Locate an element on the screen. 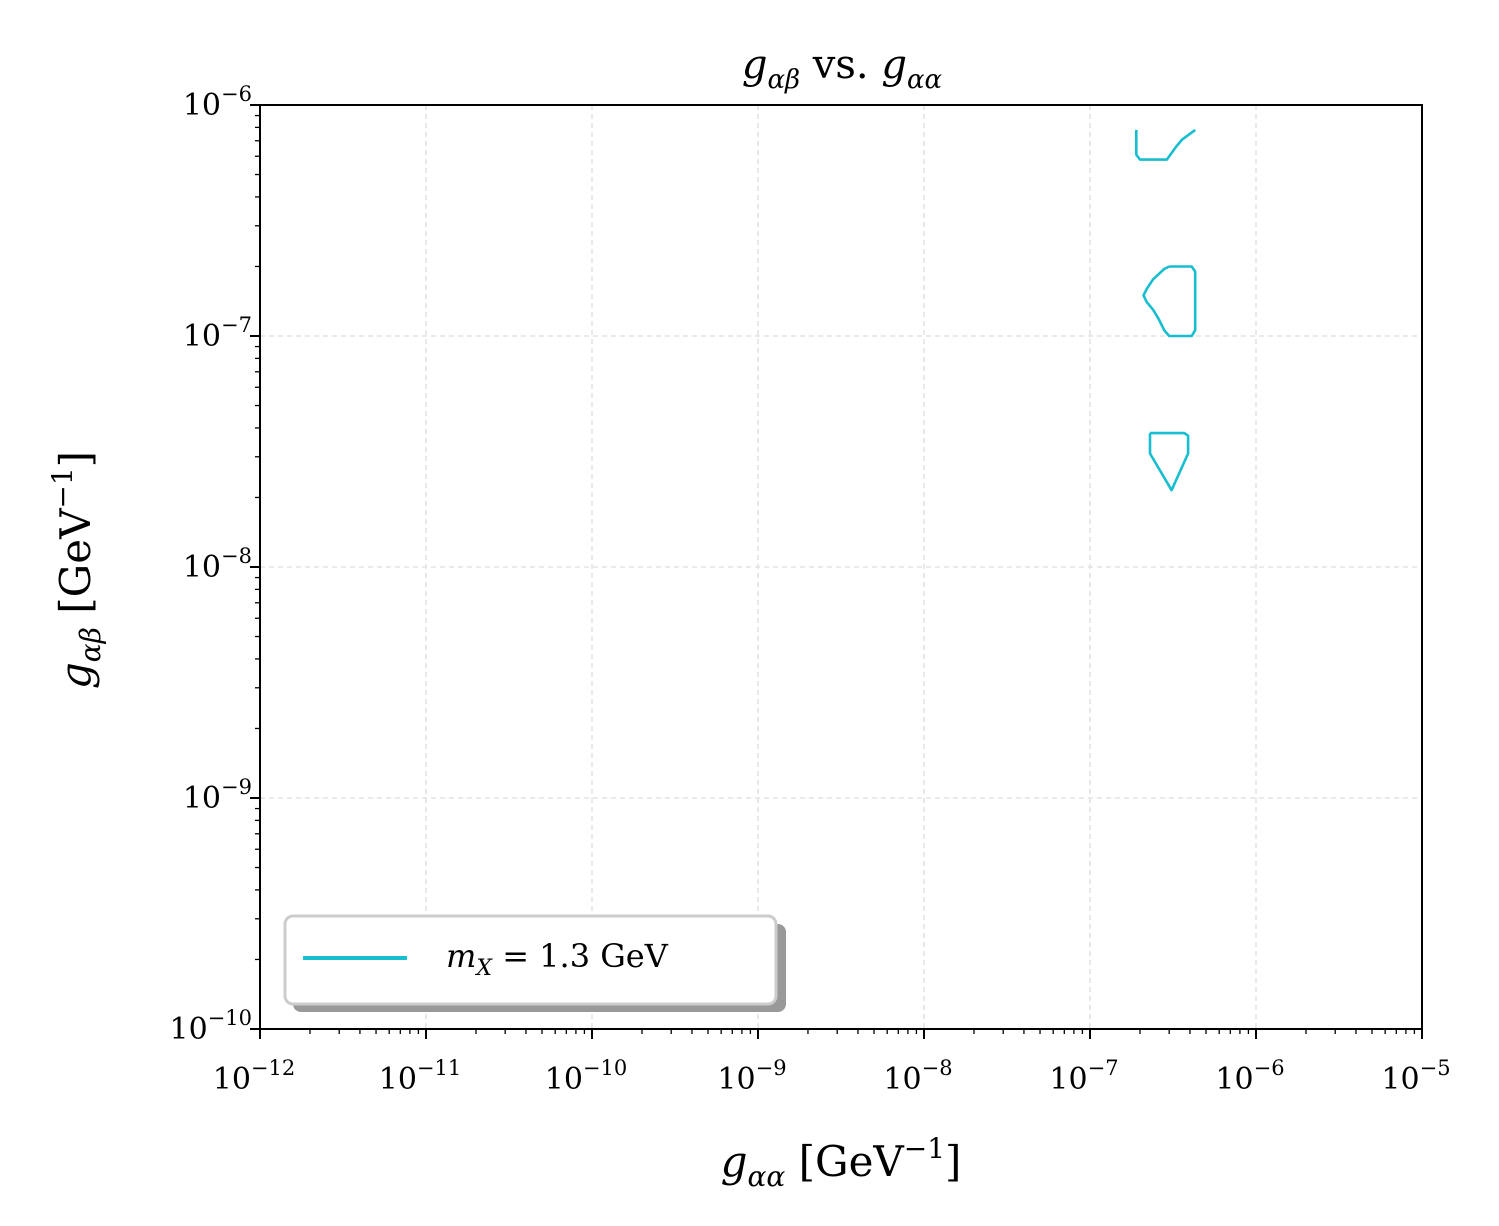  y-axis-sub: αβ is located at coordinates (90, 644).